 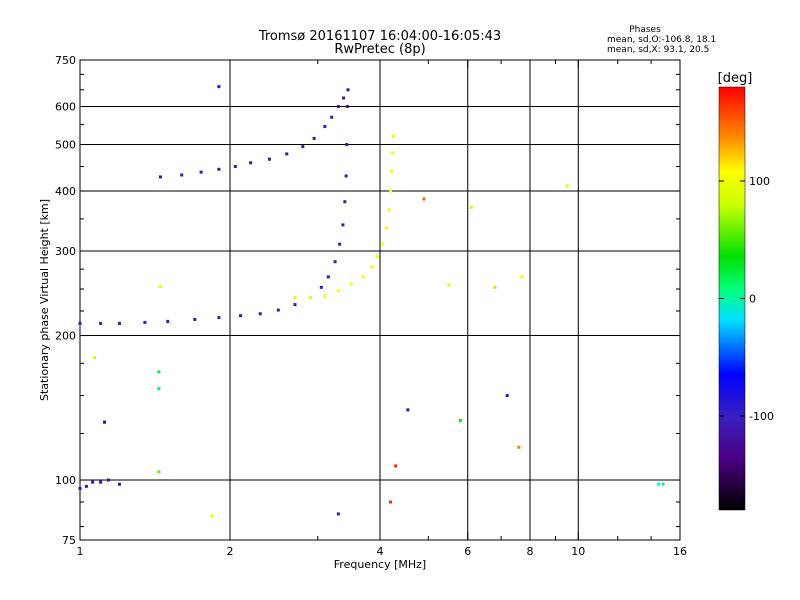 I want to click on y-tick-label: 75, so click(x=69, y=540).